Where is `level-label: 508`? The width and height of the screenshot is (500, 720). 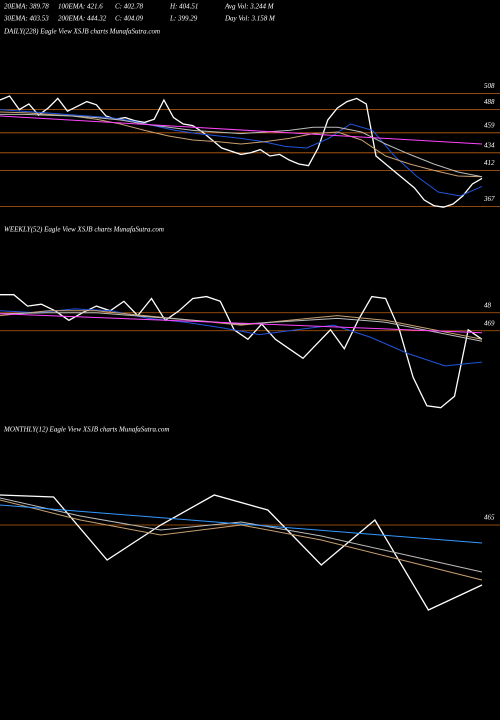
level-label: 508 is located at coordinates (489, 86).